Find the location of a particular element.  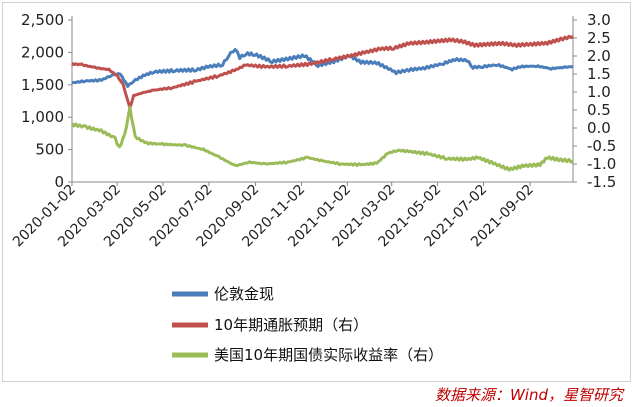

legend-label-inflation: 10年期通胀预期（右） is located at coordinates (291, 325).